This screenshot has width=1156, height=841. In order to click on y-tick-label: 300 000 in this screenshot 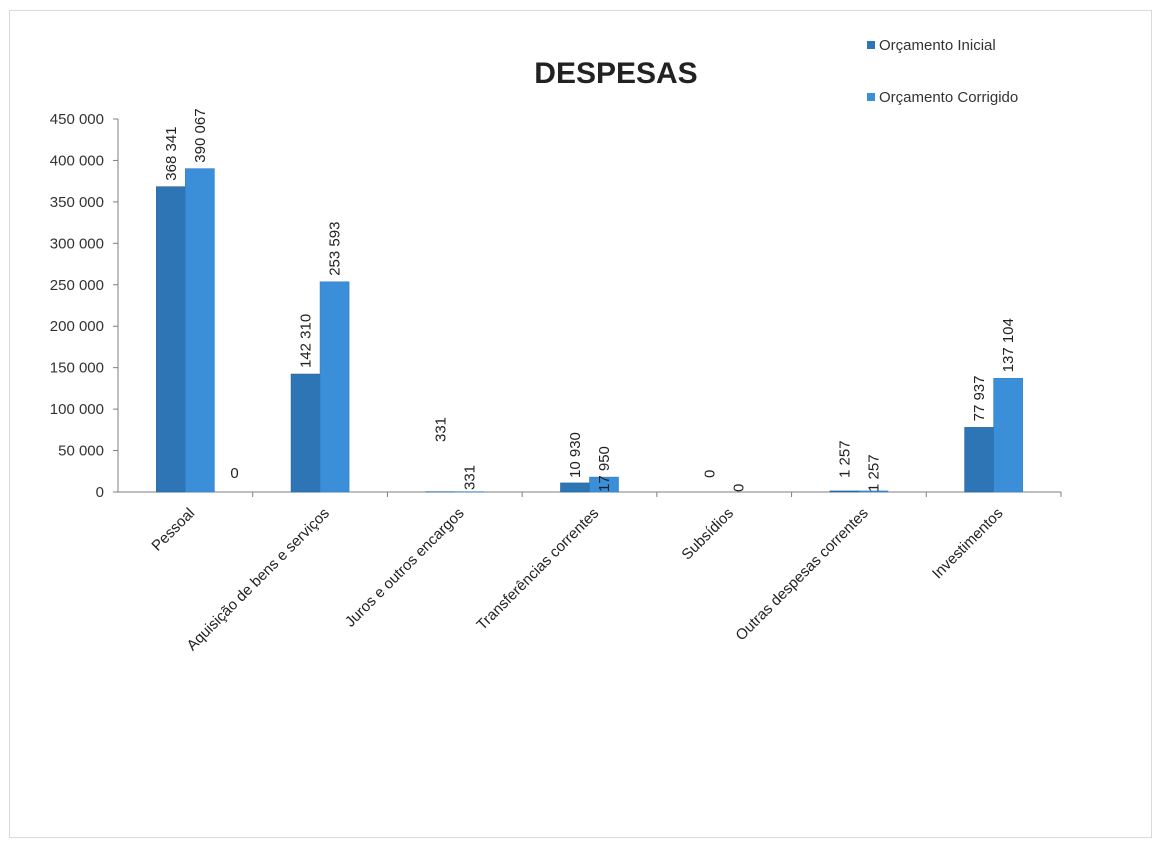, I will do `click(77, 243)`.